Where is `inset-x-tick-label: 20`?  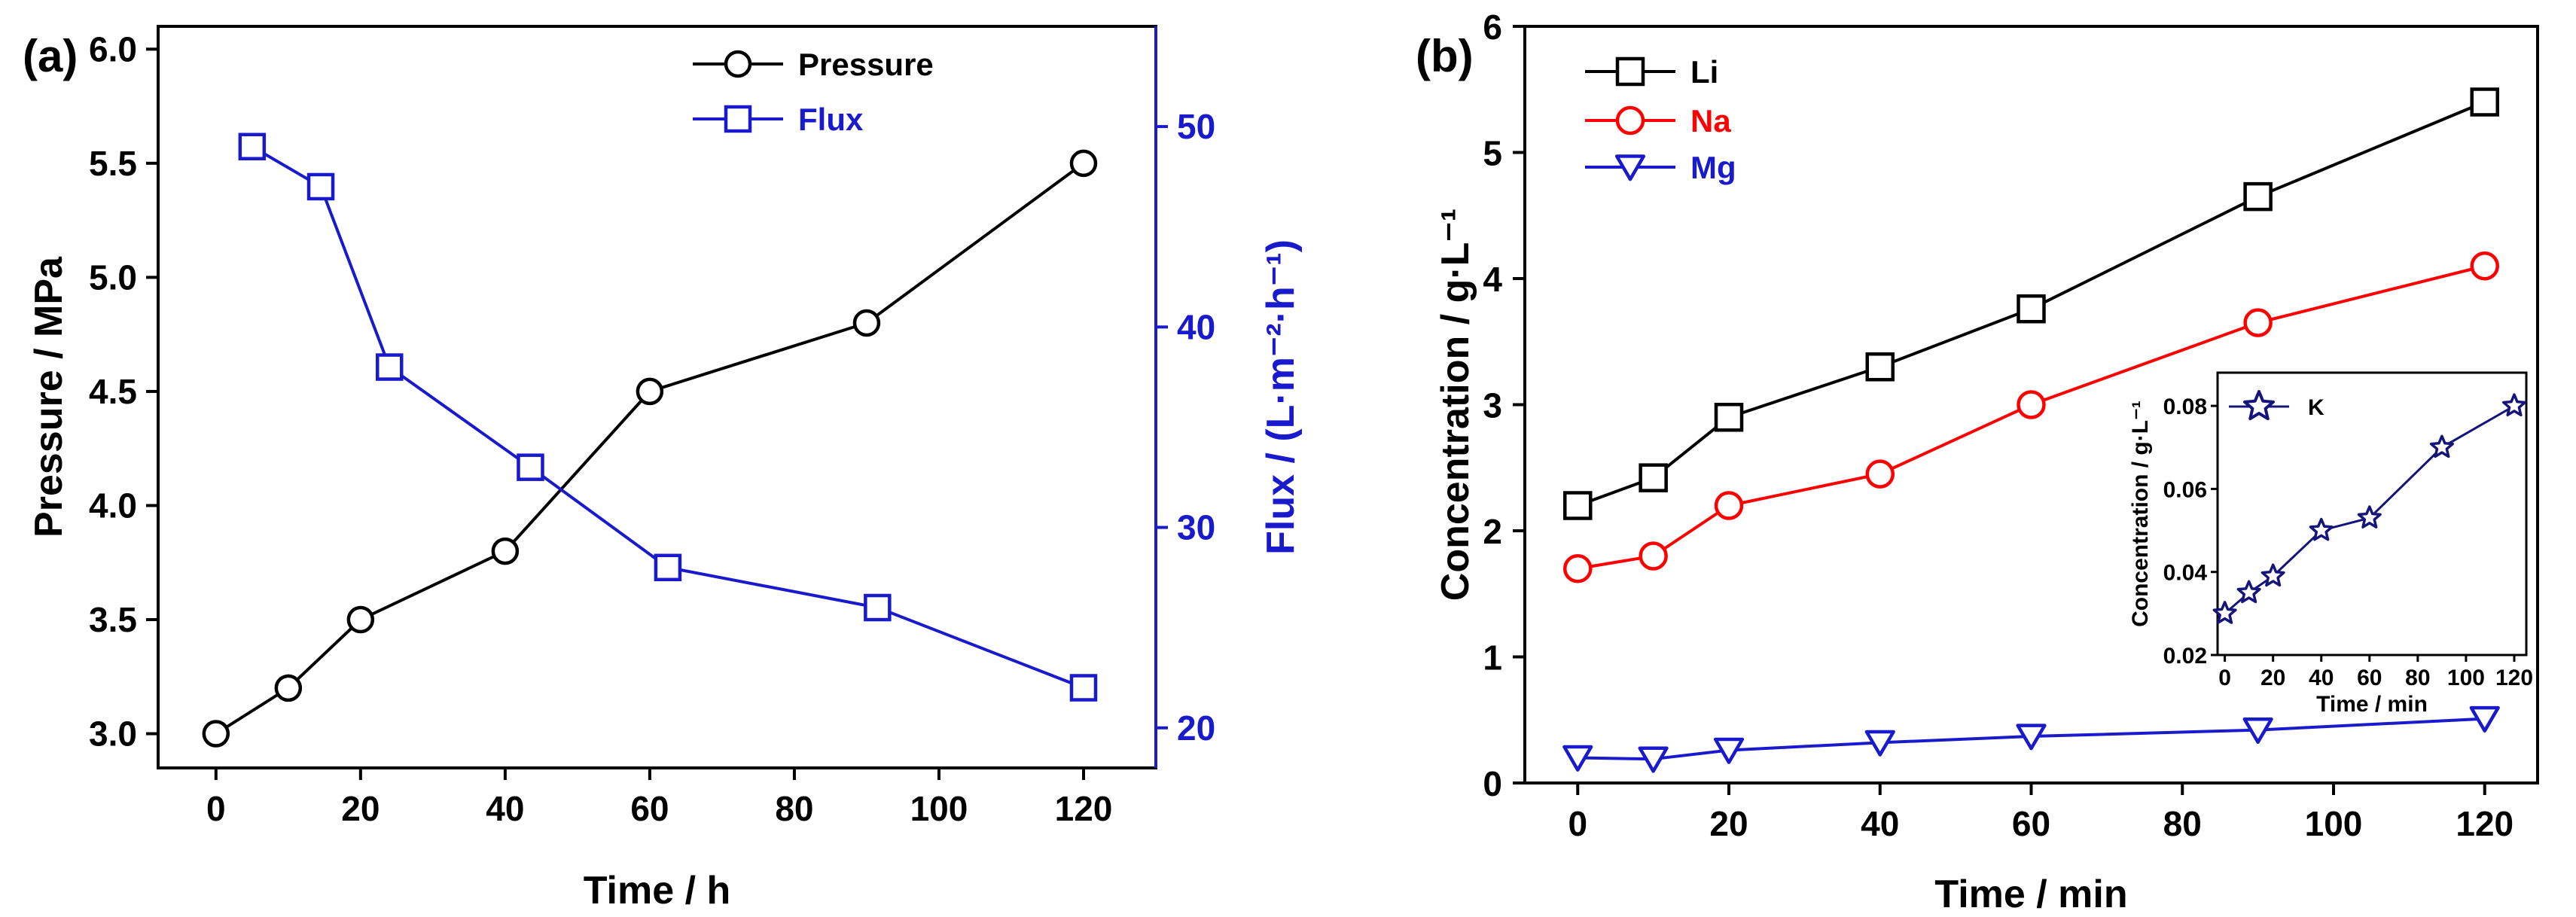
inset-x-tick-label: 20 is located at coordinates (2272, 678).